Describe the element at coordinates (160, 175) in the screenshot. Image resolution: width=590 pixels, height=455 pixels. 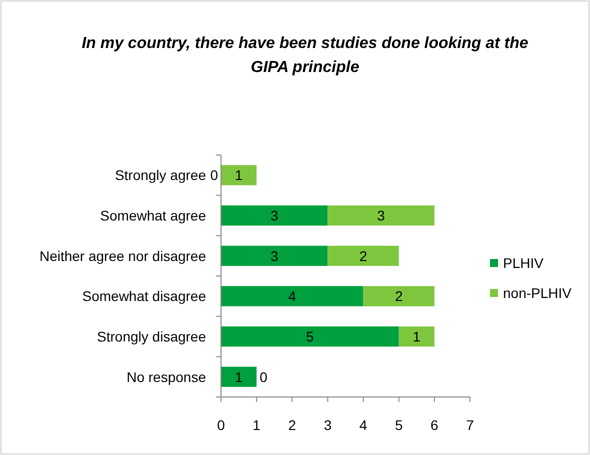
I see `y-tick-label: Strongly agree` at that location.